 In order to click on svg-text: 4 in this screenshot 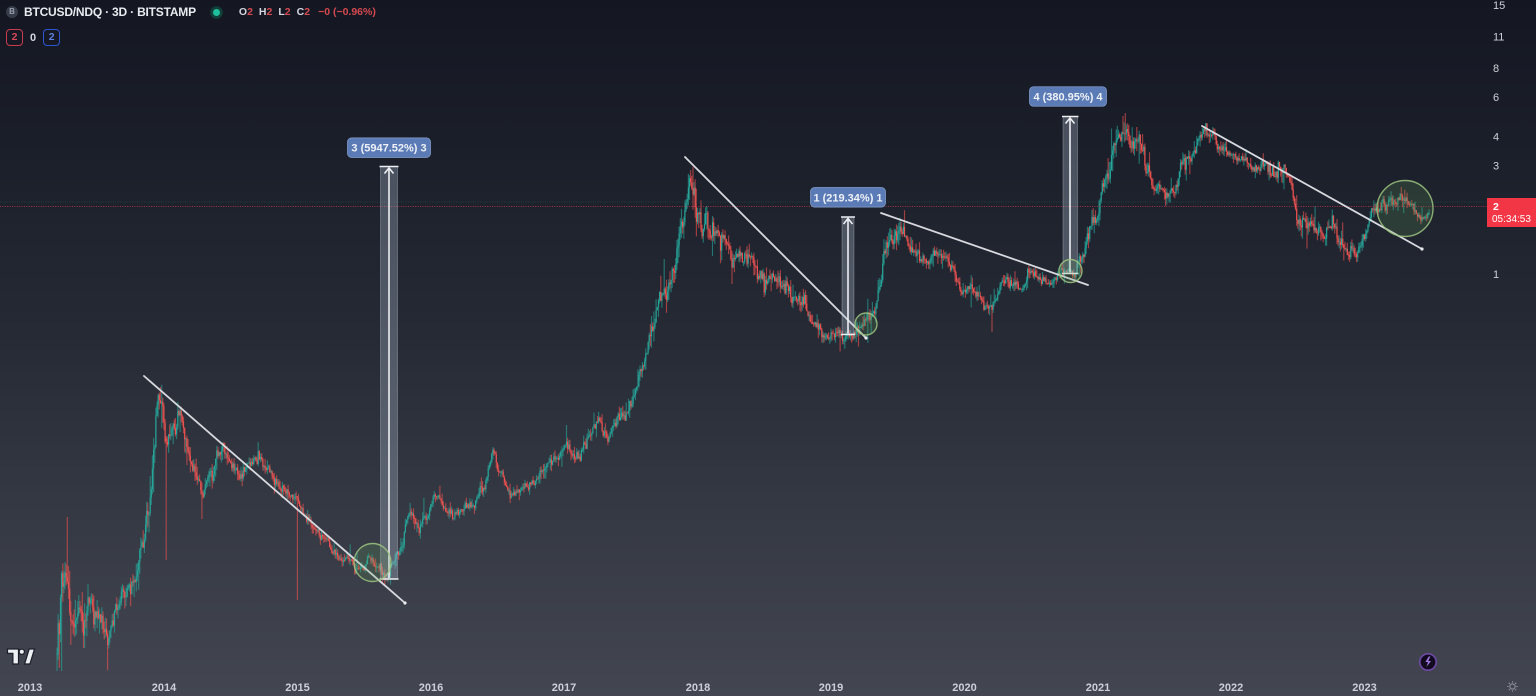, I will do `click(1496, 138)`.